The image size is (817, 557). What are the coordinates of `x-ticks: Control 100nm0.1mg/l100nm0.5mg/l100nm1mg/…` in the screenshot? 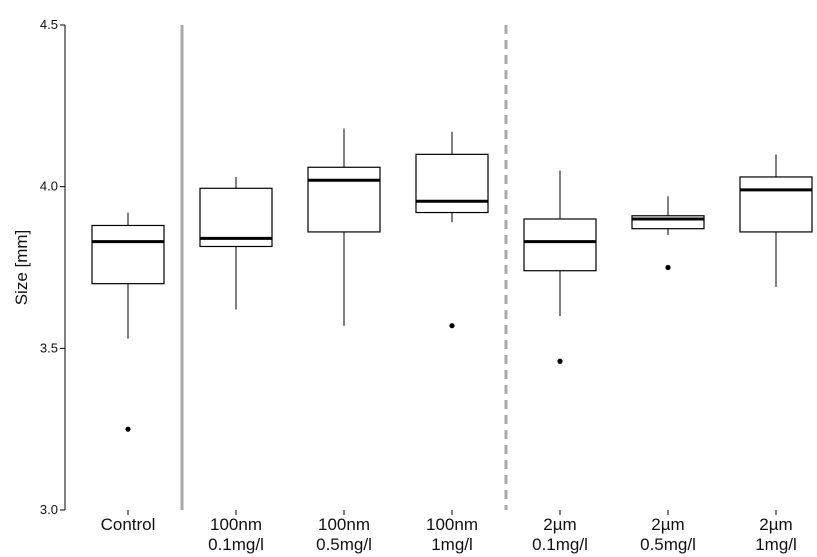 It's located at (449, 532).